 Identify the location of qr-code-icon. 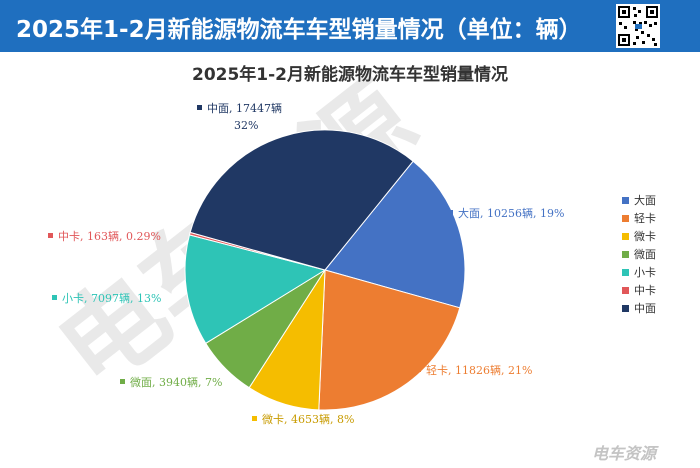
(638, 26).